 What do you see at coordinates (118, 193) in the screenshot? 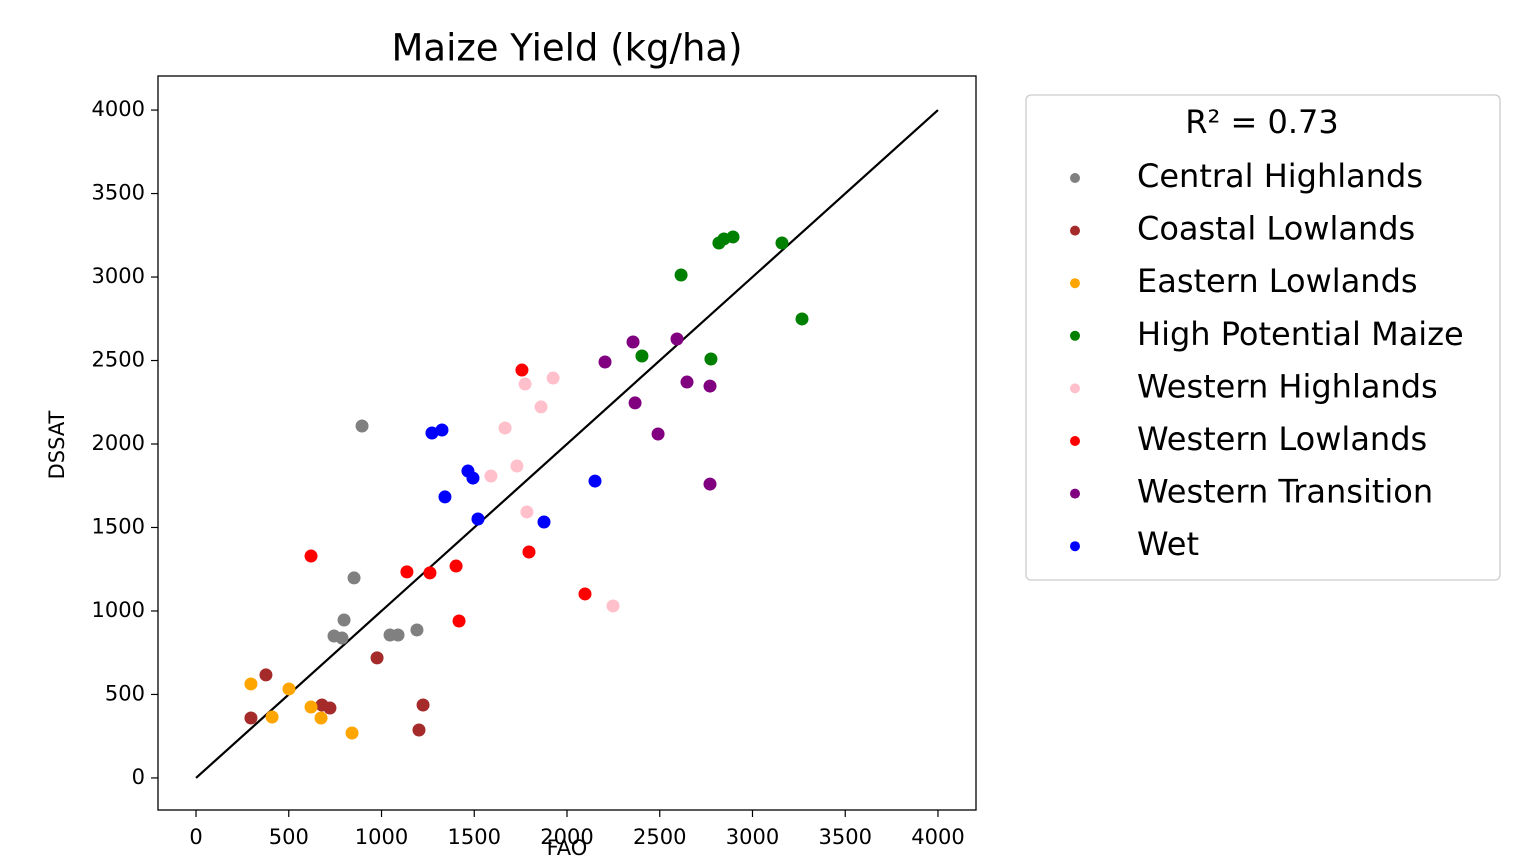
I see `y-tick-label: 3500` at bounding box center [118, 193].